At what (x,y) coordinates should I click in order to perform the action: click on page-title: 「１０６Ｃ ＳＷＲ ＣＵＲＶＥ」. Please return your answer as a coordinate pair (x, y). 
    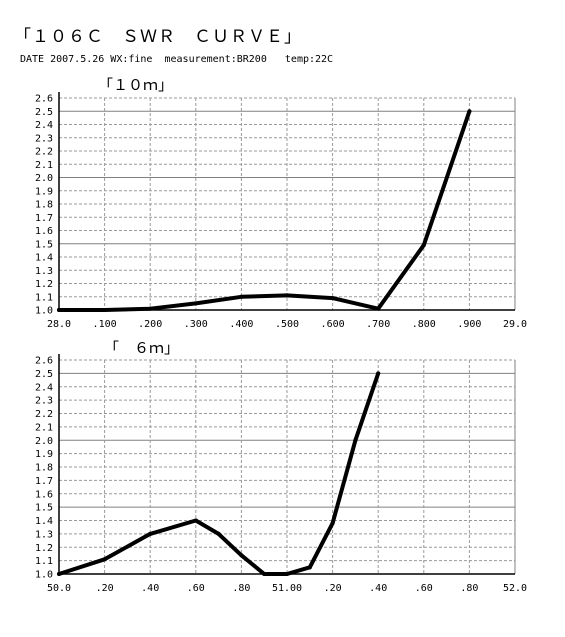
    Looking at the image, I should click on (158, 37).